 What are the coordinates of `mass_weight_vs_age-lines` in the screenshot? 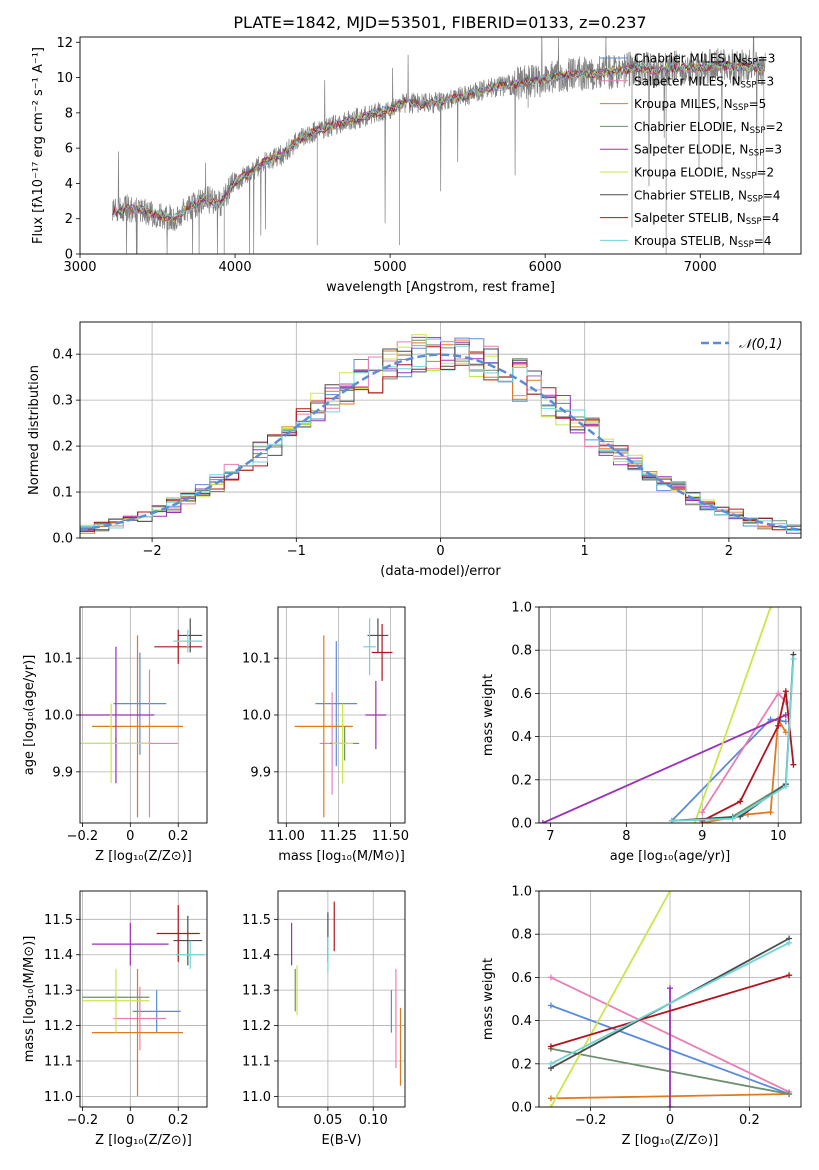 It's located at (668, 715).